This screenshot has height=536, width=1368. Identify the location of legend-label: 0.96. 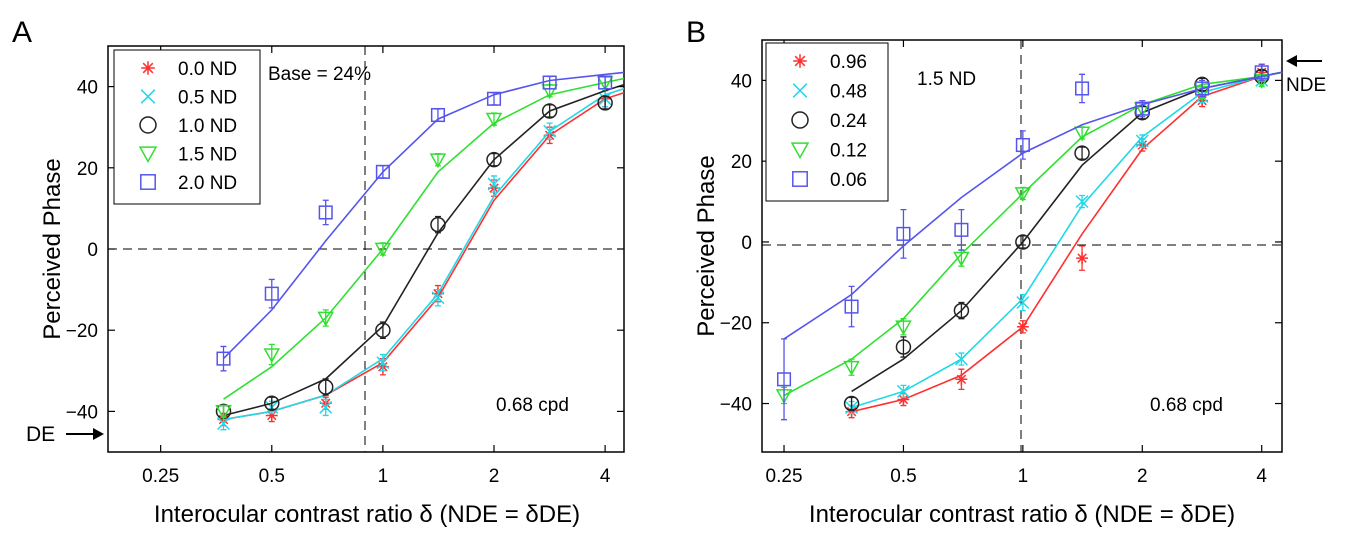
(848, 62).